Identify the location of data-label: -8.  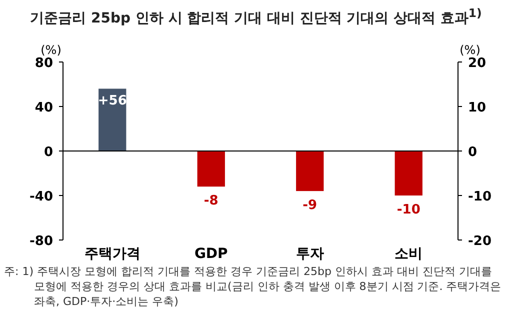
(211, 201).